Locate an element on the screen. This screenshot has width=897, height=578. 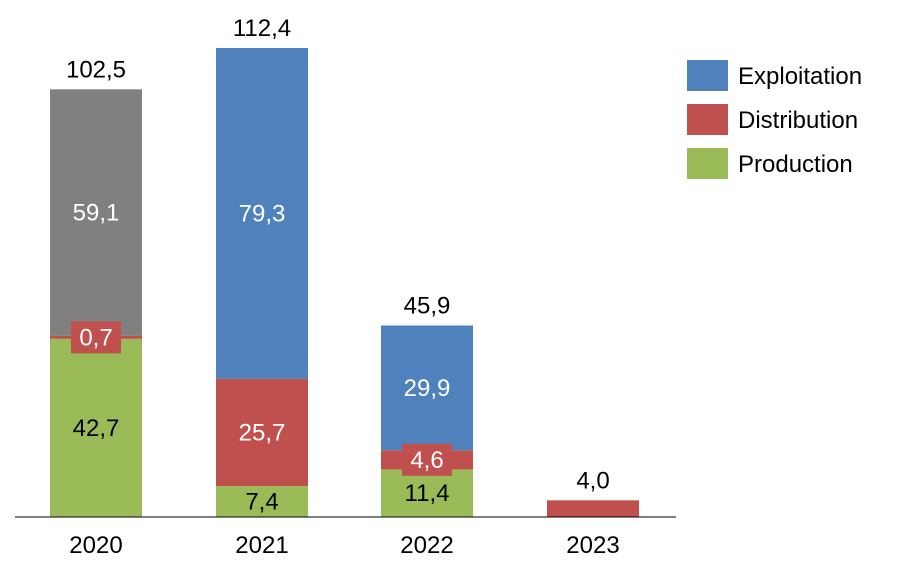
data-label: 59,1 is located at coordinates (96, 213).